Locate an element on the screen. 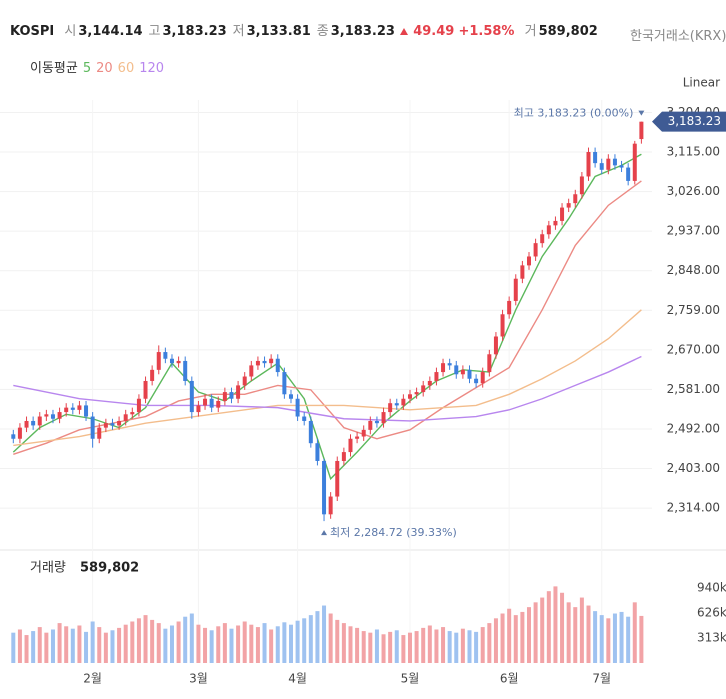 The image size is (726, 699). volume-field-value: 589,802 is located at coordinates (568, 31).